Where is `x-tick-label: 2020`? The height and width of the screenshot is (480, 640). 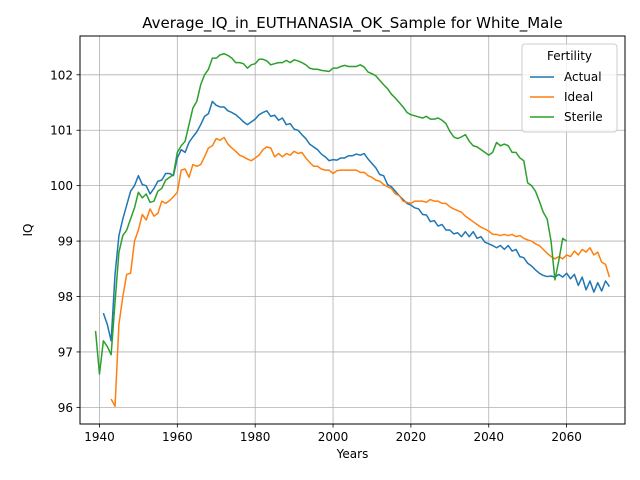 x-tick-label: 2020 is located at coordinates (411, 437).